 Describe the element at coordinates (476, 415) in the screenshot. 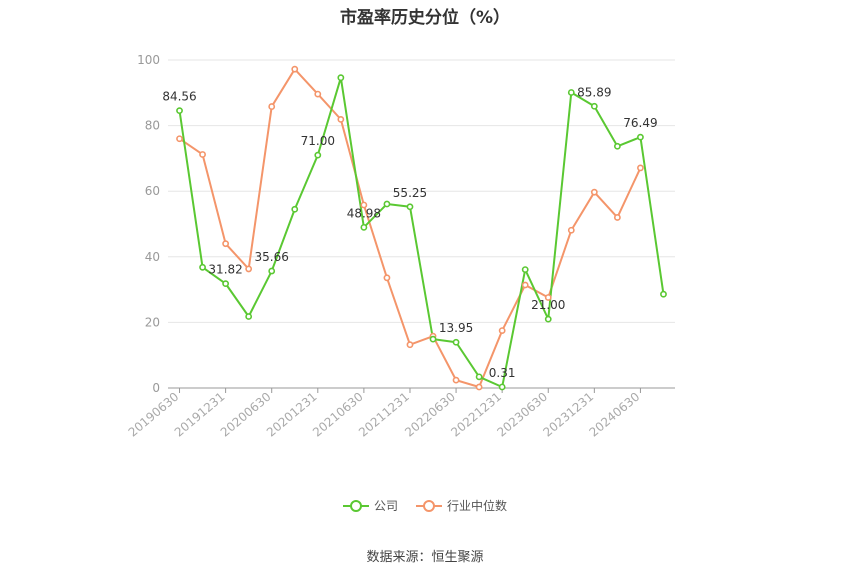

I see `x-tick-label: 20221231` at that location.